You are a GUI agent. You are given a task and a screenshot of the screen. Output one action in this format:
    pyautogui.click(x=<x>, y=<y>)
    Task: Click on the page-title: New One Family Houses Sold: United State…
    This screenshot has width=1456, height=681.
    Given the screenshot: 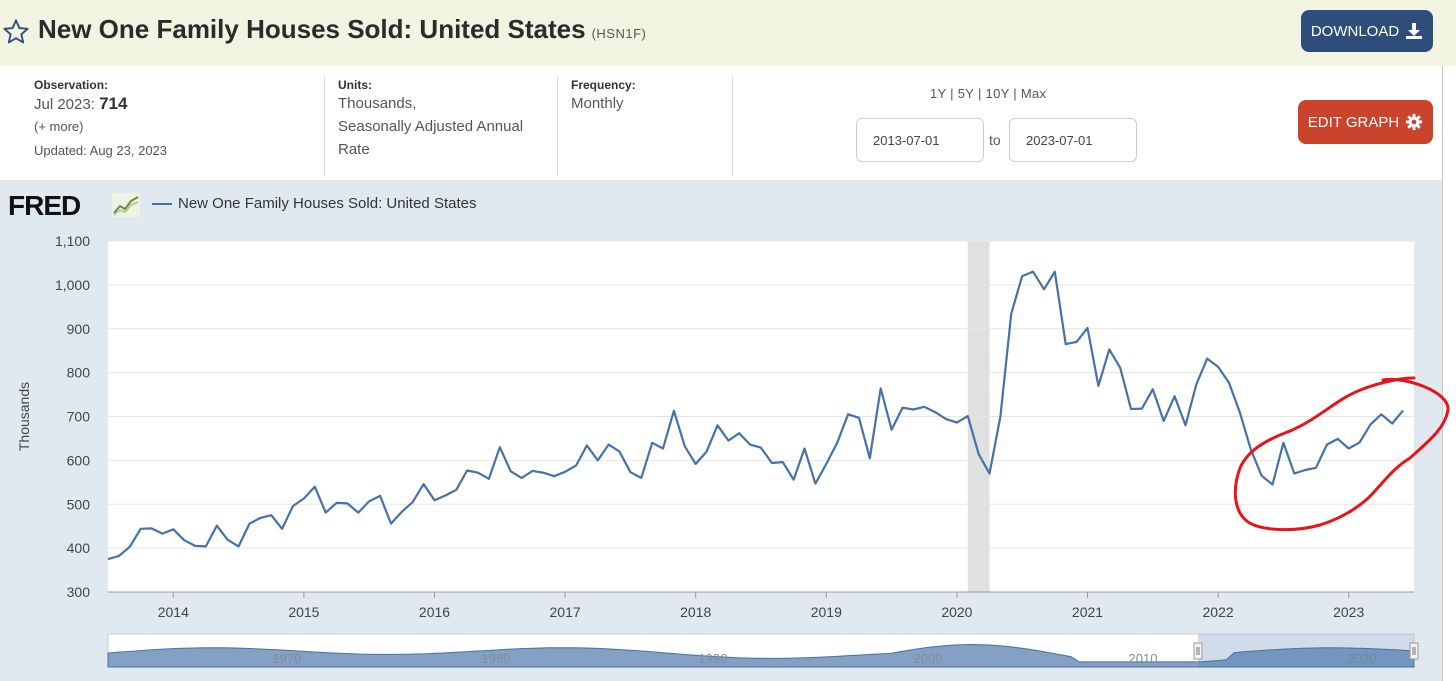 What is the action you would take?
    pyautogui.click(x=342, y=29)
    